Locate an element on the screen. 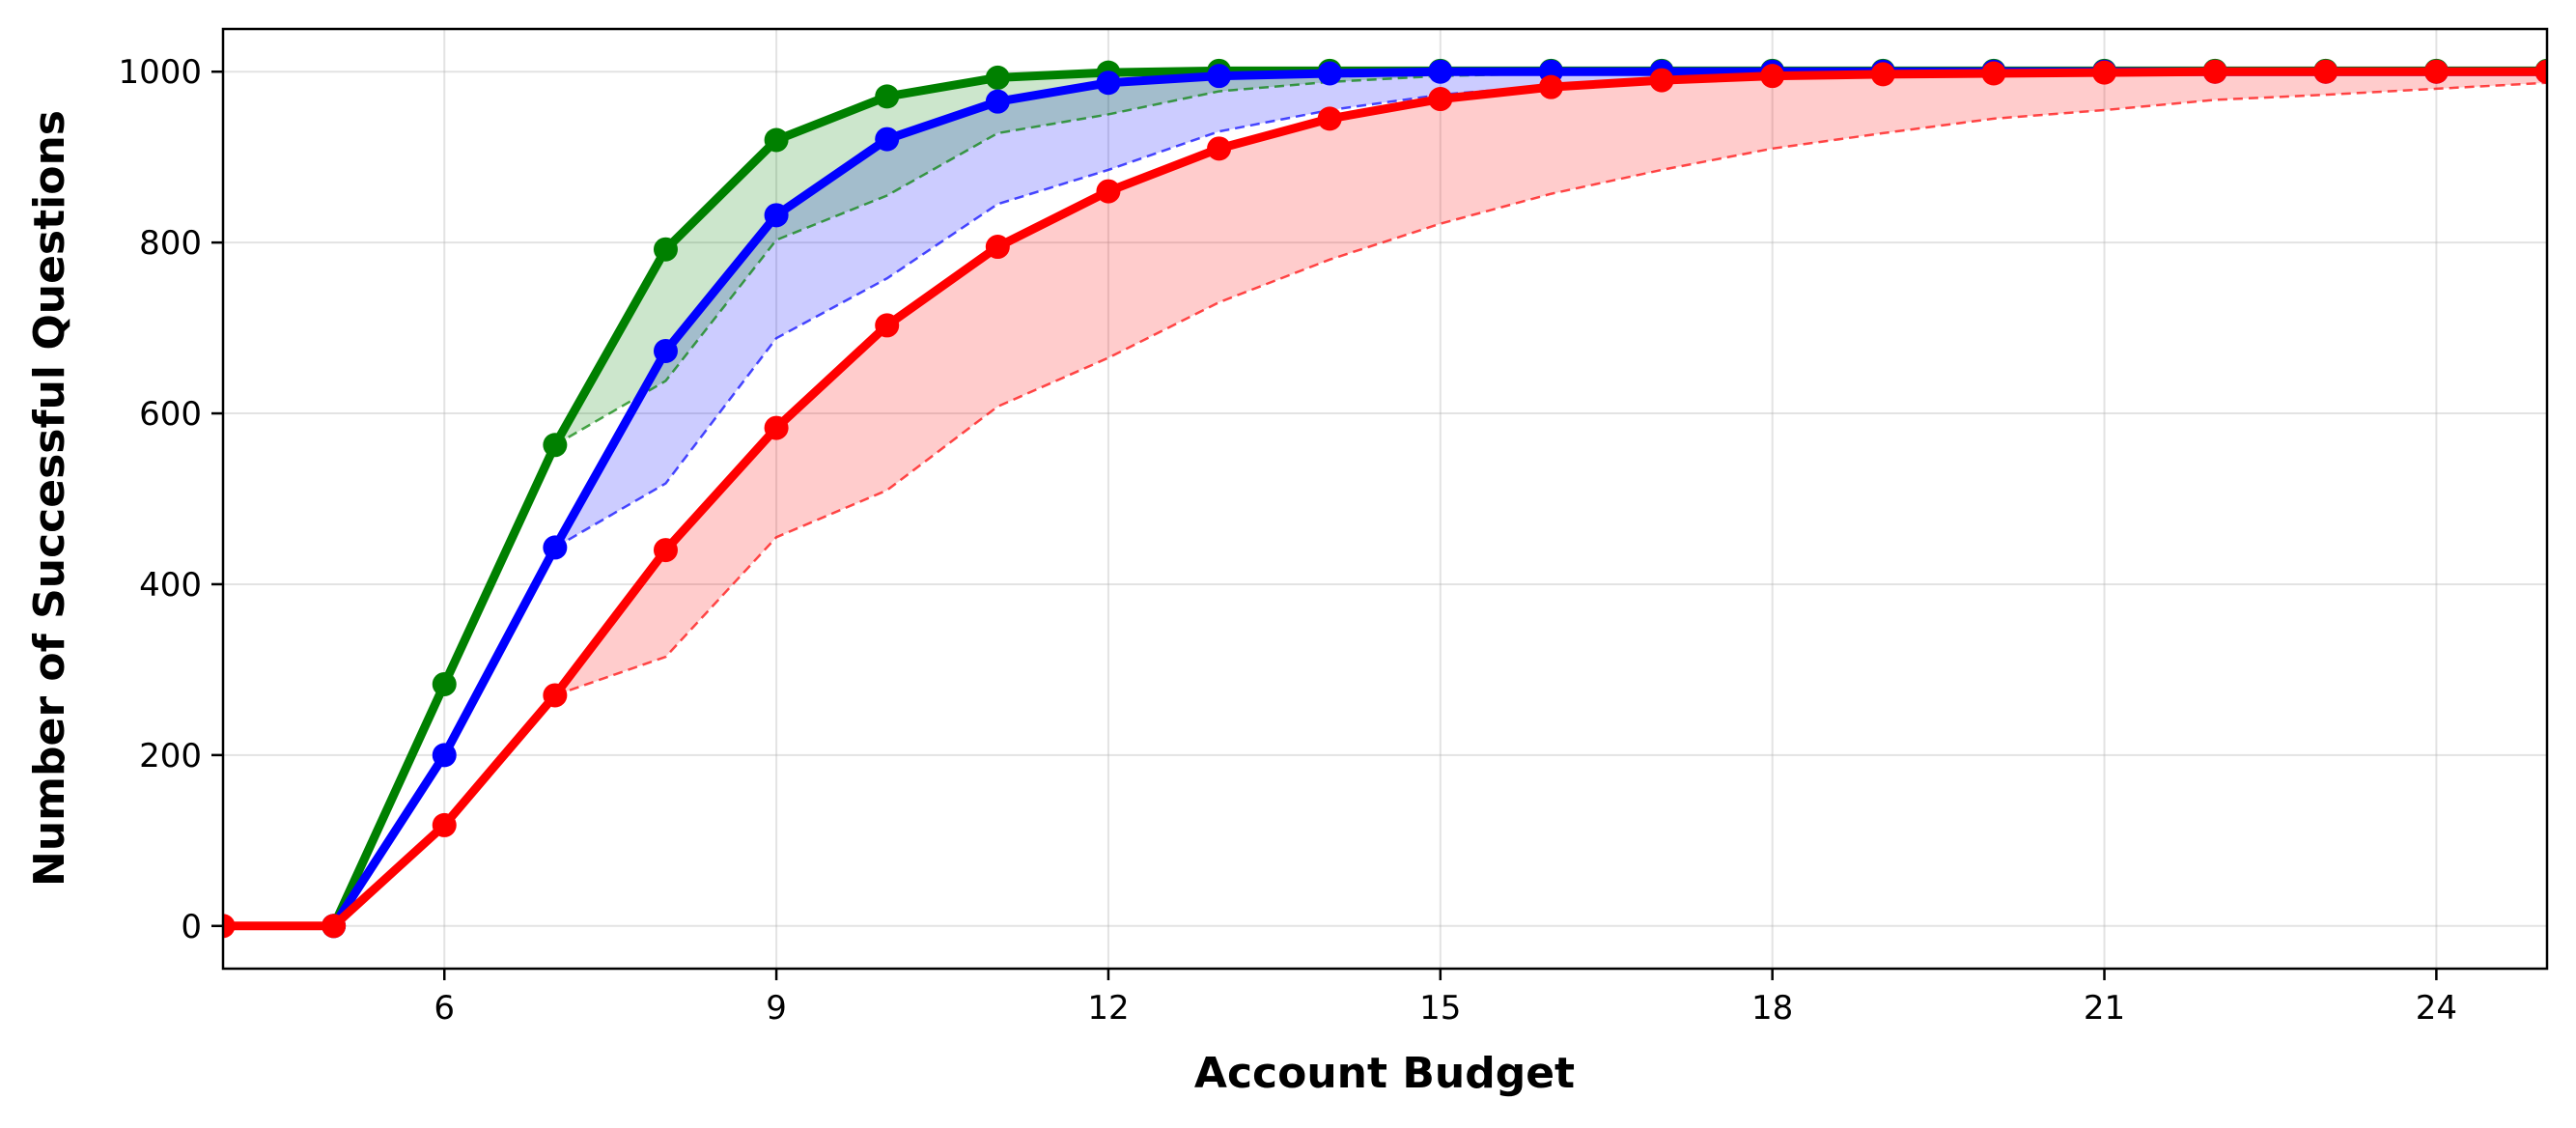 The width and height of the screenshot is (2576, 1128). x-tick-label: 15 is located at coordinates (1440, 1008).